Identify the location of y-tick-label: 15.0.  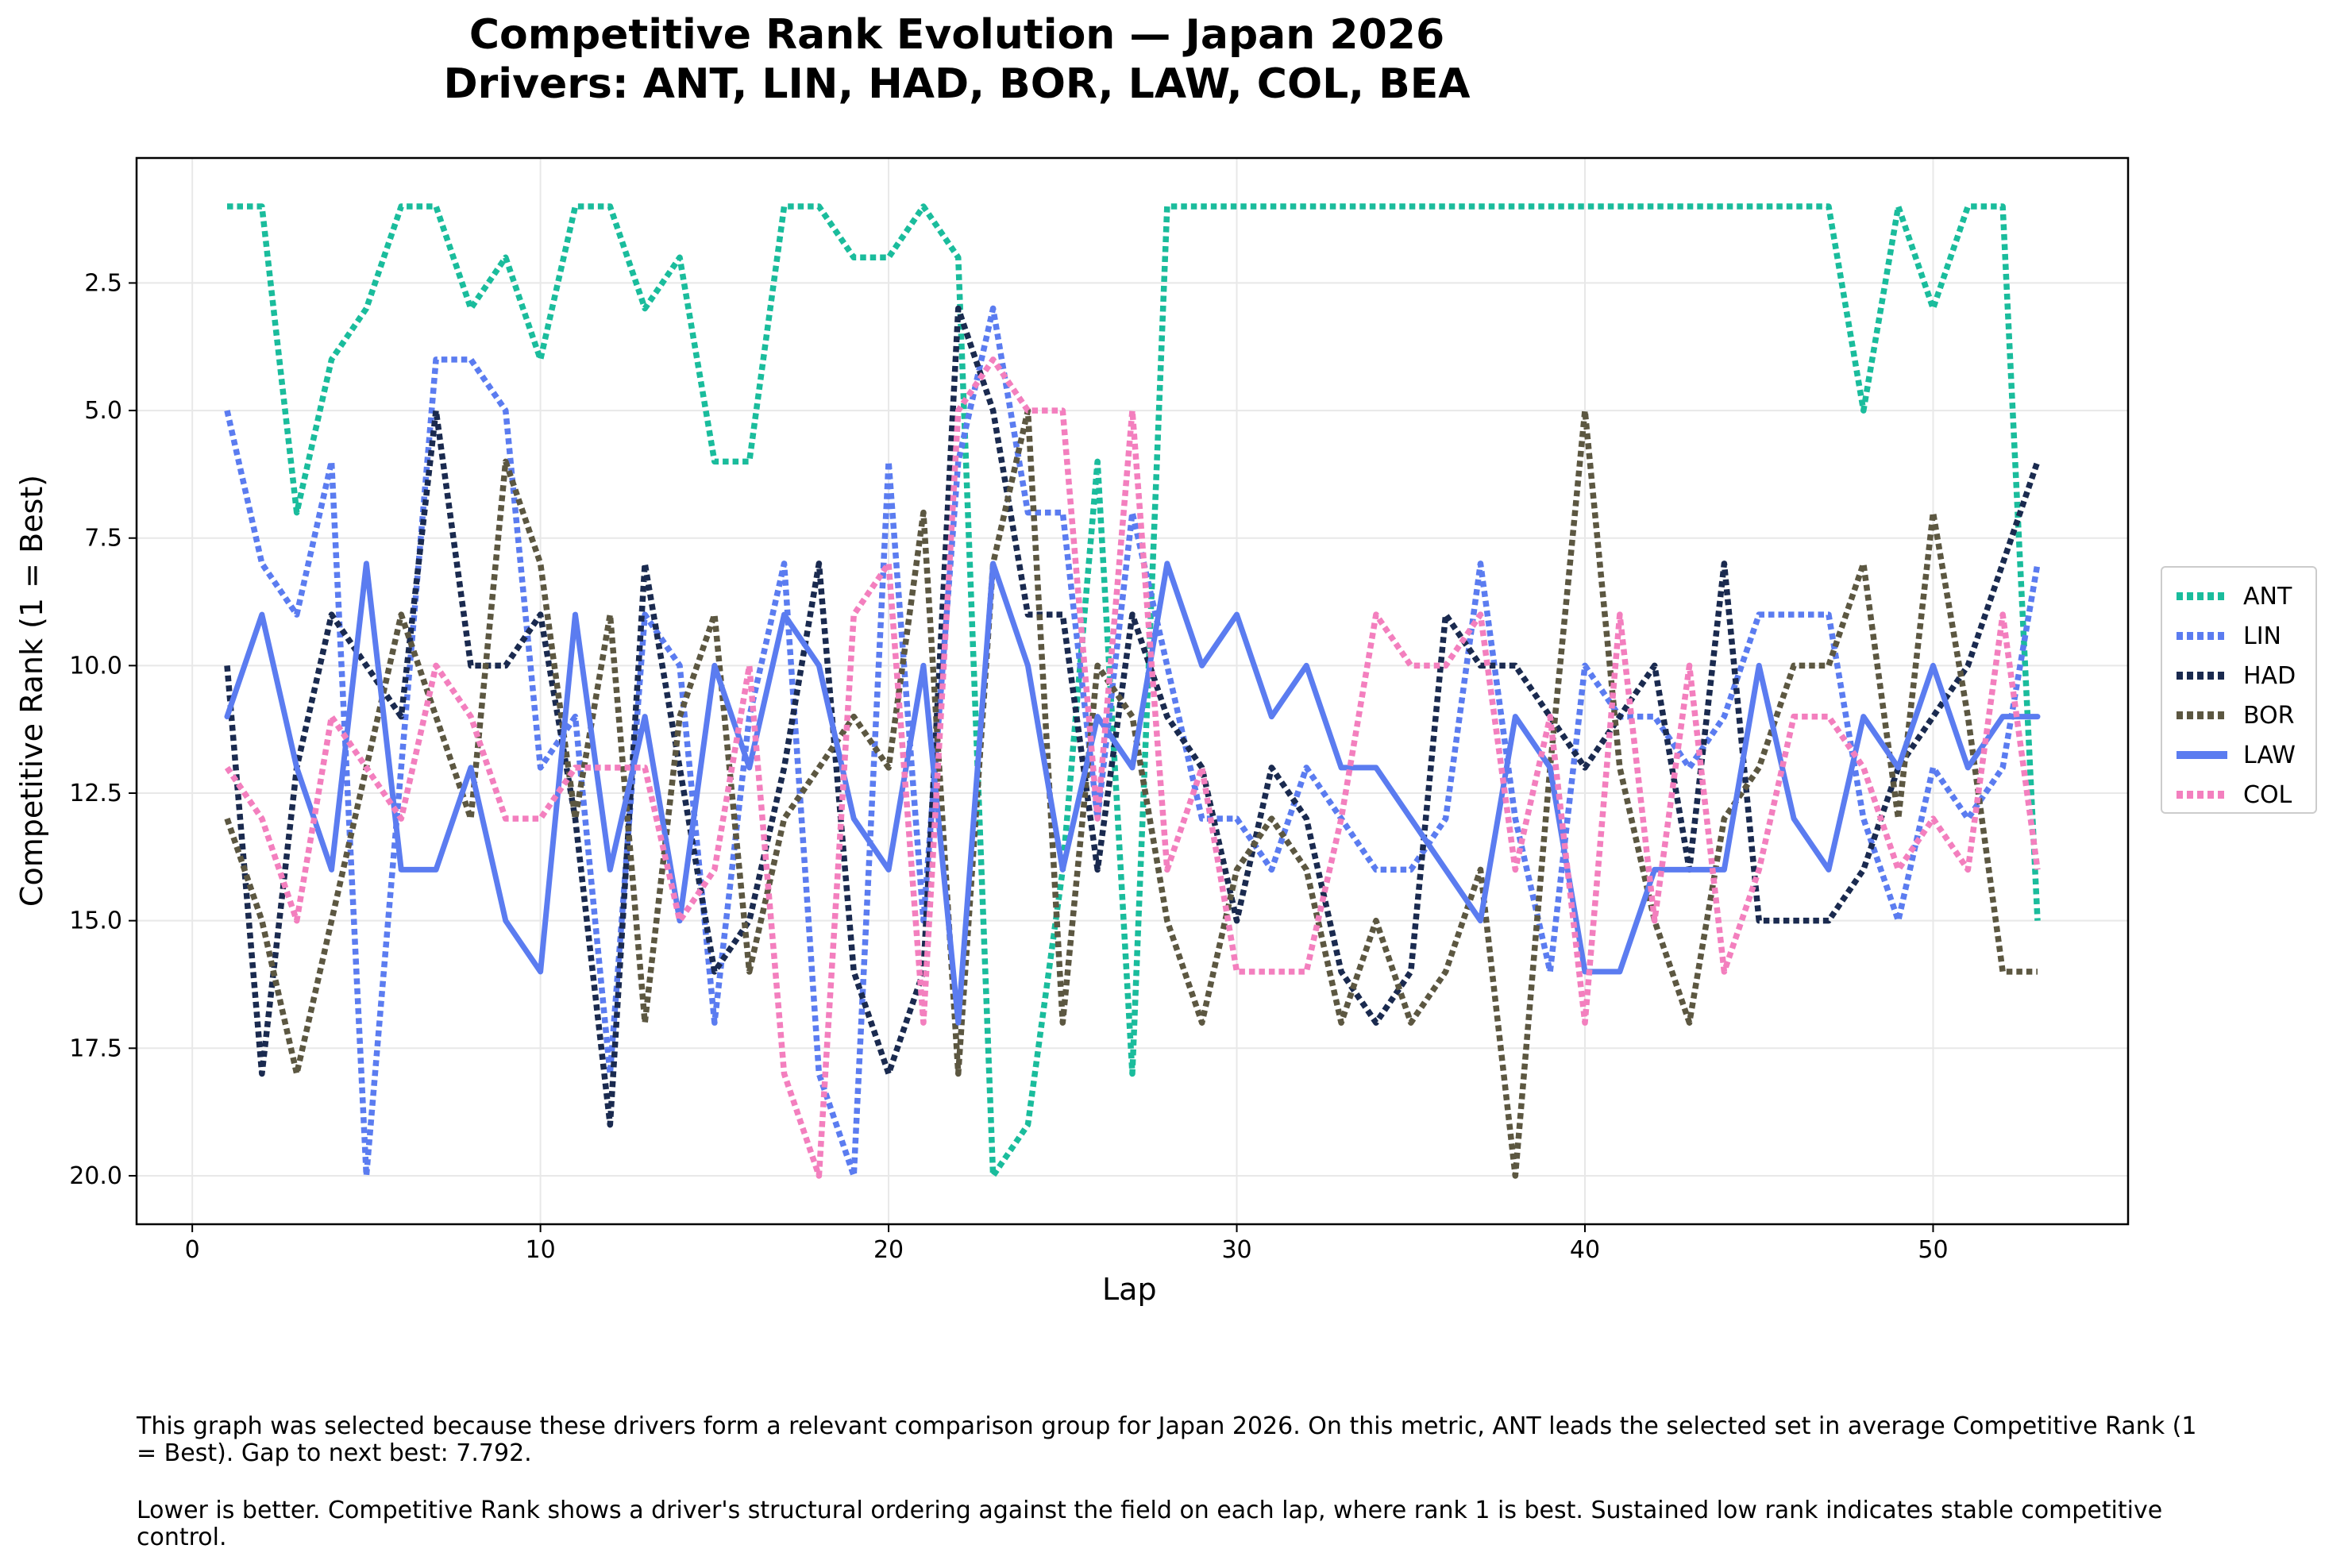
(95, 921).